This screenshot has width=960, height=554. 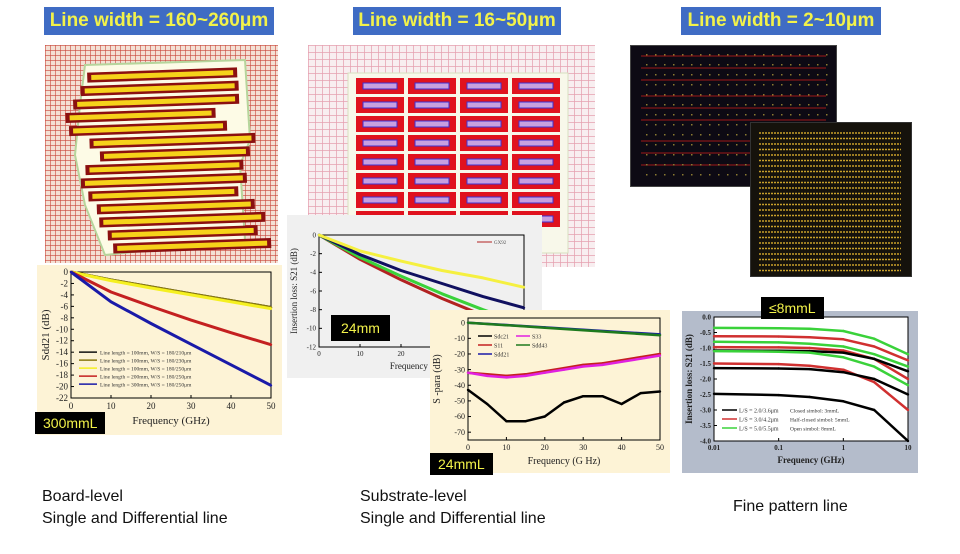 I want to click on fine-length-tag: ≤8mmL, so click(x=792, y=308).